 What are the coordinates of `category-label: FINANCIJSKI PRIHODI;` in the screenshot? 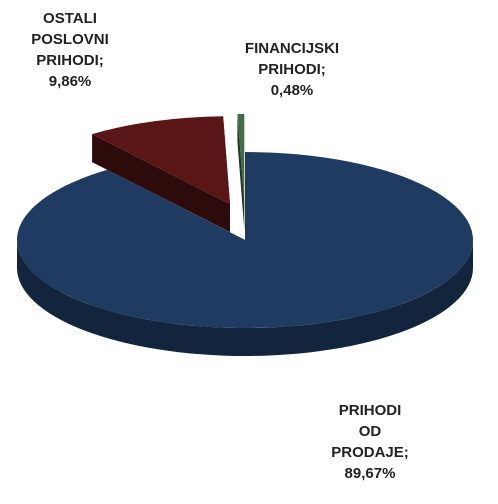 It's located at (292, 59).